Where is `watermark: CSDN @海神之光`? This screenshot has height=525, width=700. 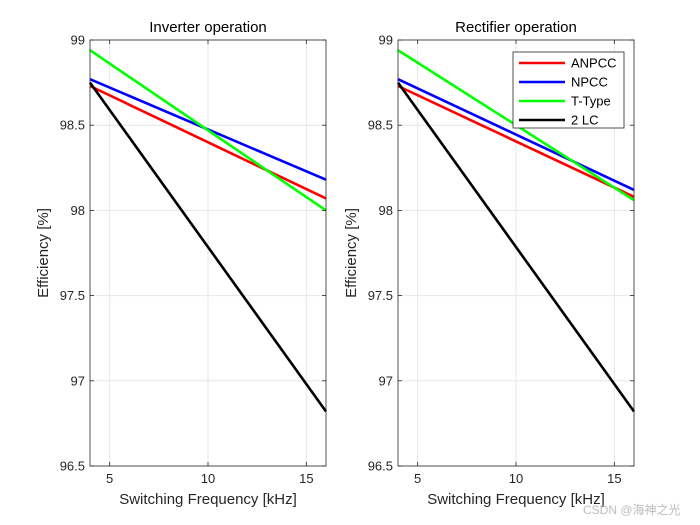
watermark: CSDN @海神之光 is located at coordinates (632, 509).